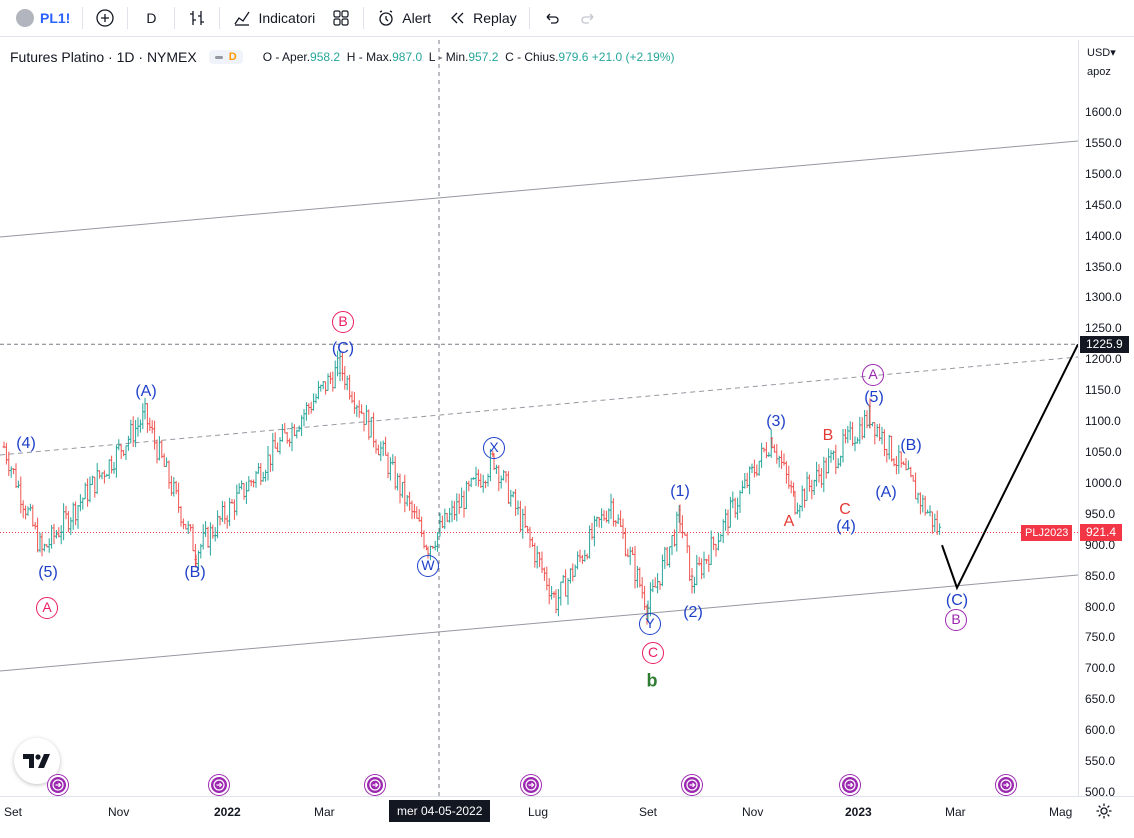 Image resolution: width=1134 pixels, height=838 pixels. Describe the element at coordinates (195, 572) in the screenshot. I see `wave-label: (B)` at that location.